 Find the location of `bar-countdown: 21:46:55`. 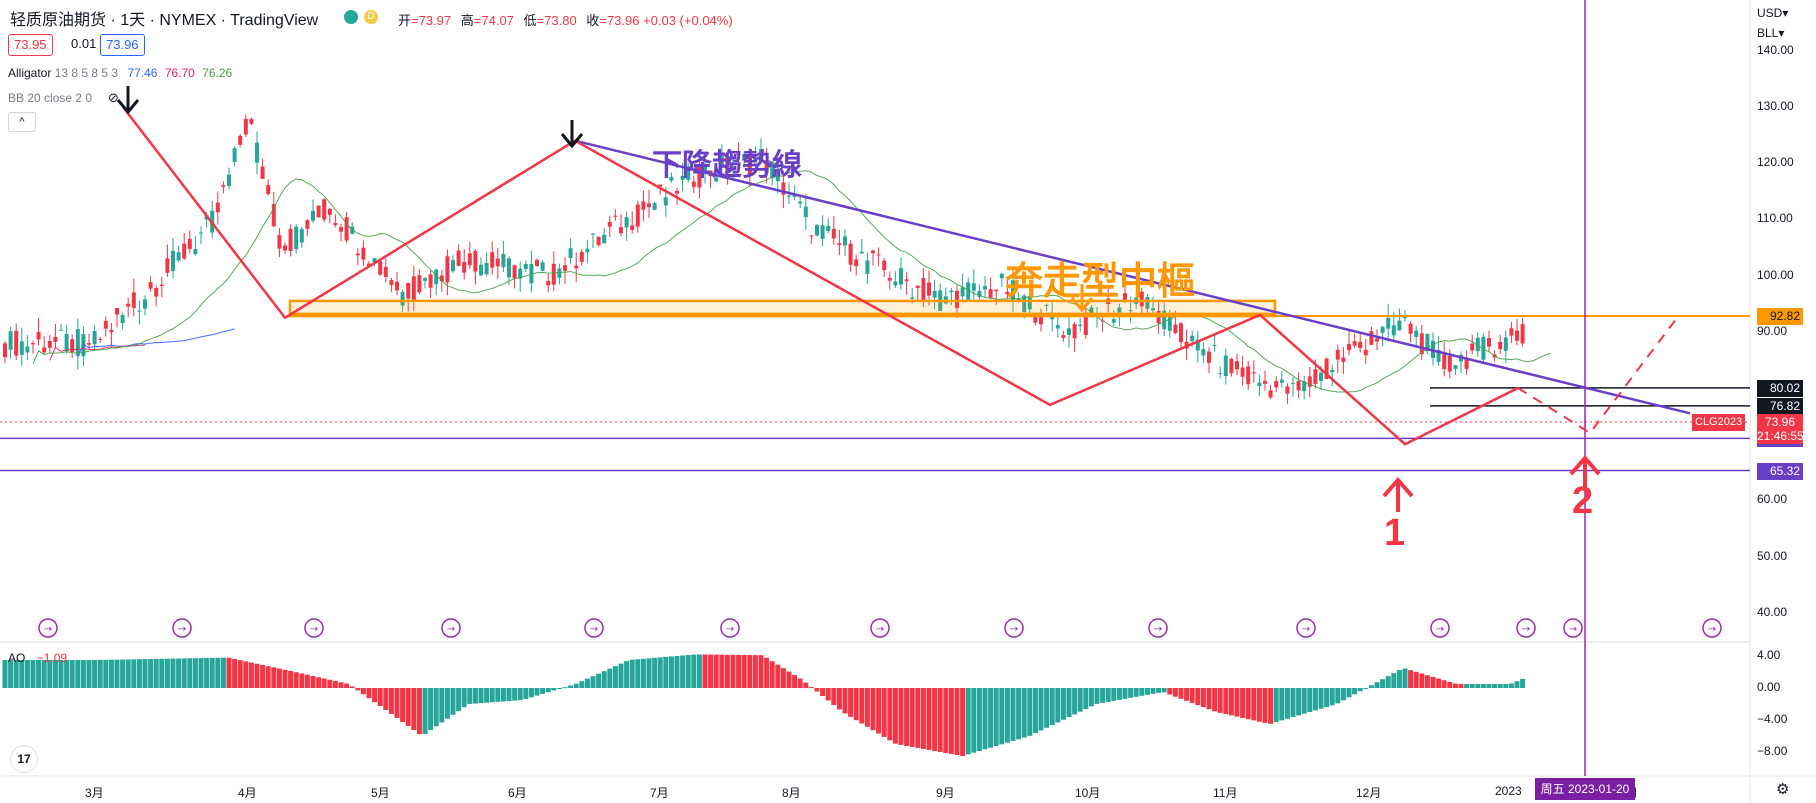

bar-countdown: 21:46:55 is located at coordinates (1780, 435).